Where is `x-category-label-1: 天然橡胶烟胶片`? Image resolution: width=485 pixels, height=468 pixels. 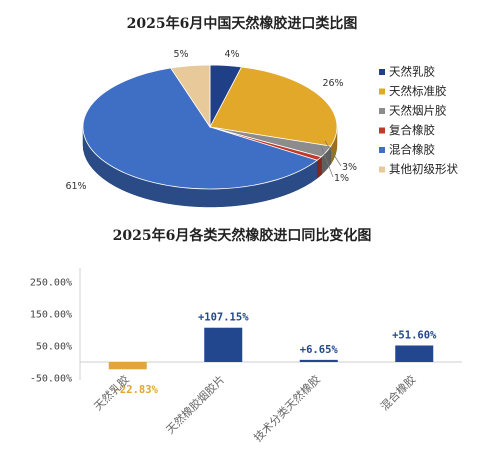
x-category-label-1: 天然橡胶烟胶片 is located at coordinates (195, 404).